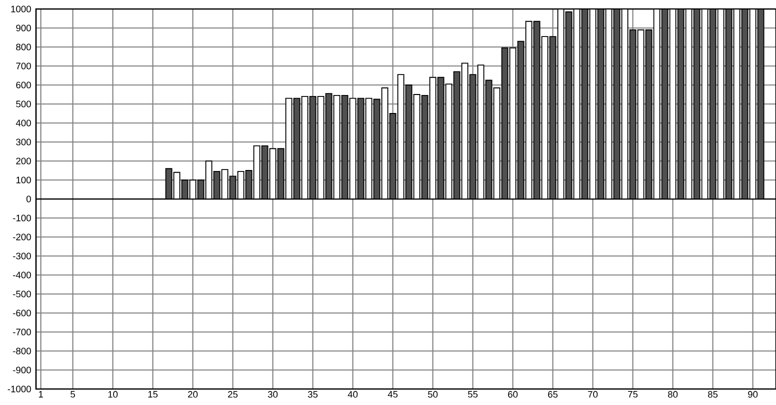 This screenshot has width=776, height=405. Describe the element at coordinates (22, 332) in the screenshot. I see `y-tick-label: -700` at that location.